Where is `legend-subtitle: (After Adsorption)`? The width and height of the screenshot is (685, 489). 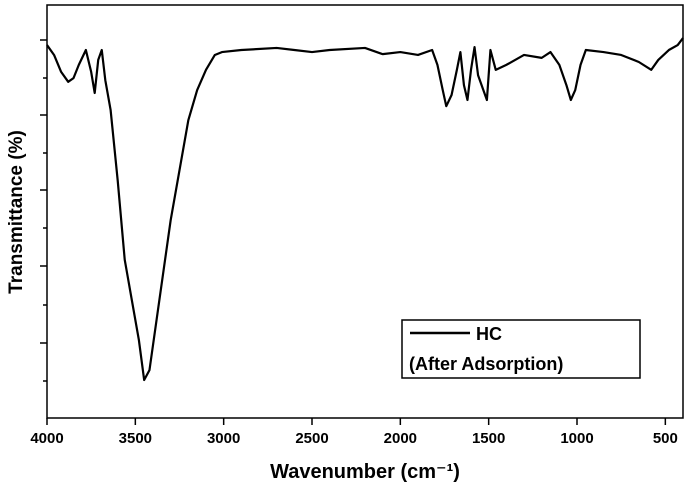
legend-subtitle: (After Adsorption) is located at coordinates (486, 364).